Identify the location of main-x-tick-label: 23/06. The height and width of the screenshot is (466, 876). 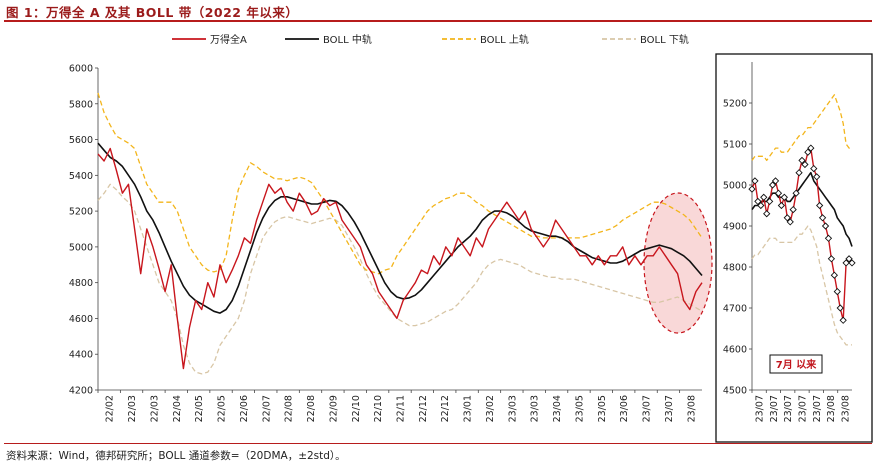
(624, 408).